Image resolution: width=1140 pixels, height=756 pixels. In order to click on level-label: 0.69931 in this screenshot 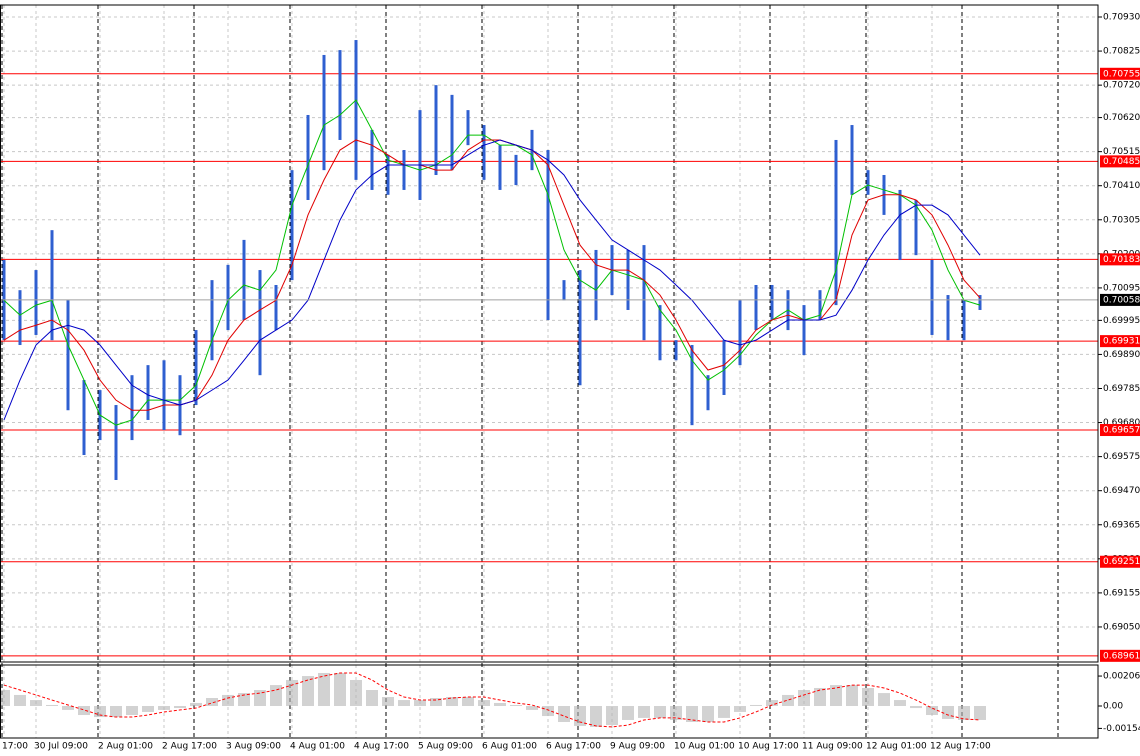, I will do `click(1121, 342)`.